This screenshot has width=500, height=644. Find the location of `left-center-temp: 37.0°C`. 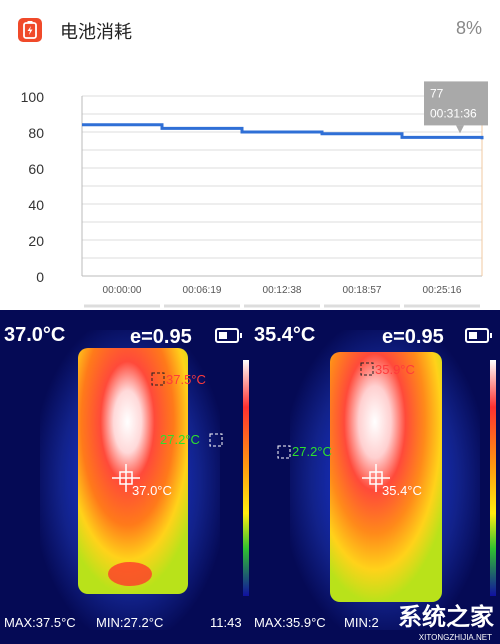

left-center-temp: 37.0°C is located at coordinates (35, 335).